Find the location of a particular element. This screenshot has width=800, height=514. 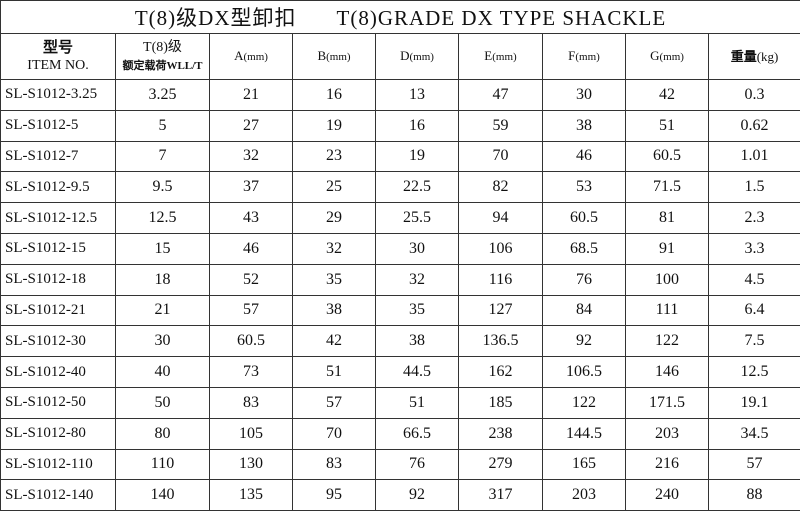

cell-weight: 0.3 is located at coordinates (753, 95).